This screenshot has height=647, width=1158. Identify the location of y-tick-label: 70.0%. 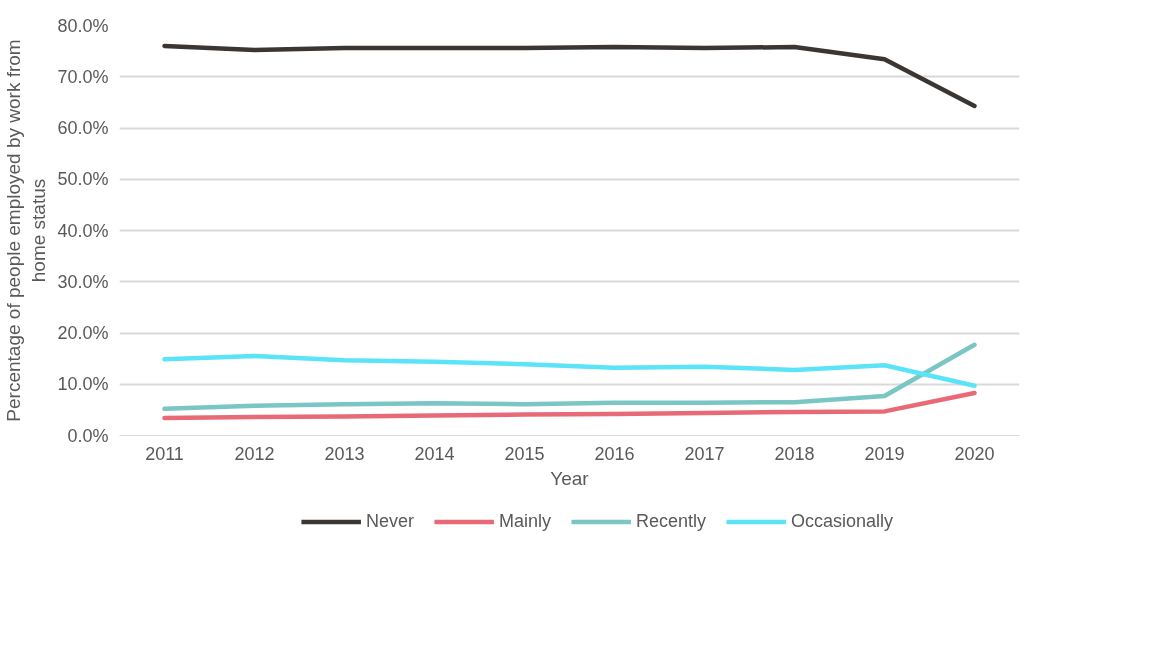
(83, 76).